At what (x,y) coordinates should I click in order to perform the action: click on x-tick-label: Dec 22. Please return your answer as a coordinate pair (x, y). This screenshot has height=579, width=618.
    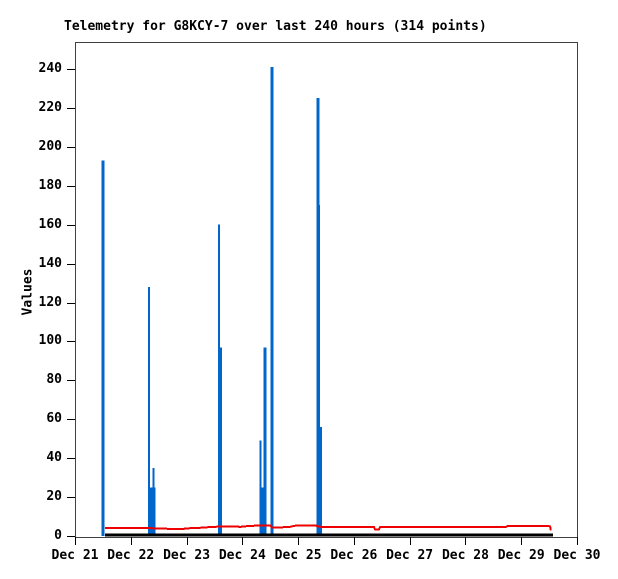
    Looking at the image, I should click on (131, 555).